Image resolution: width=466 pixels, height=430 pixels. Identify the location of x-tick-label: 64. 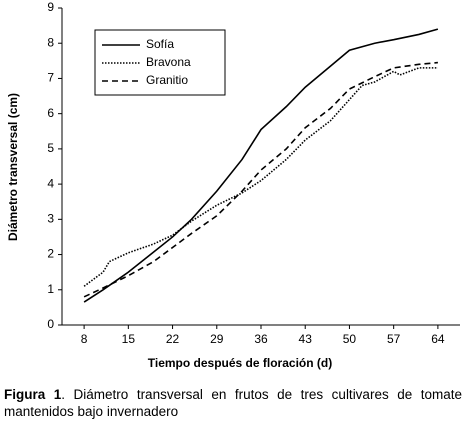
(438, 339).